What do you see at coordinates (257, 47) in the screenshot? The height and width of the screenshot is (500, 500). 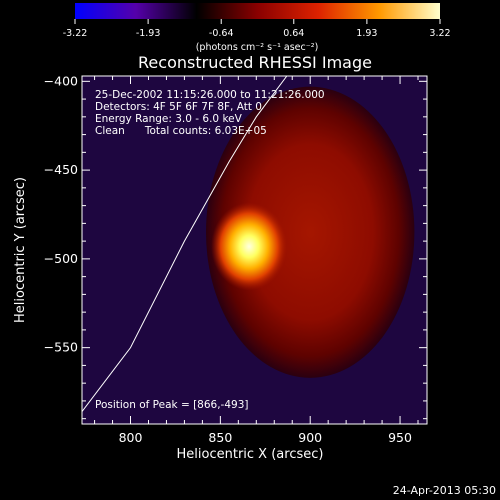 I see `colorbar-units-label: (photons cm⁻² s⁻¹ asec⁻²)` at bounding box center [257, 47].